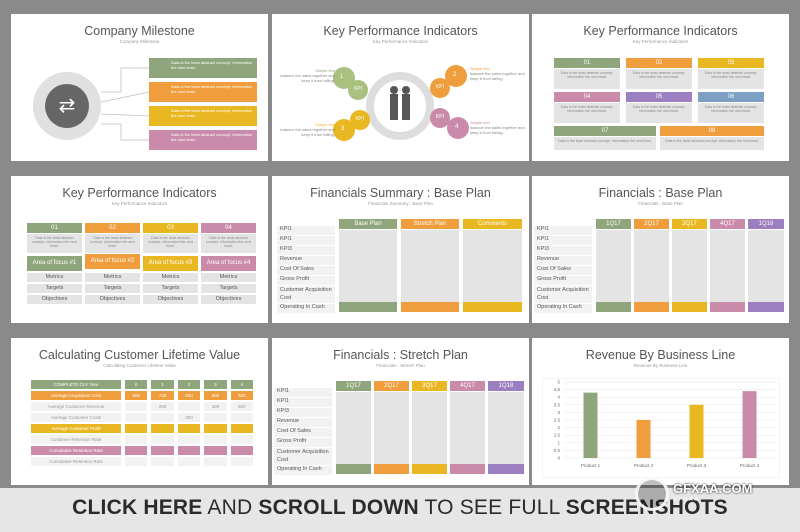  Describe the element at coordinates (558, 442) in the screenshot. I see `y-tick-label: 1` at that location.